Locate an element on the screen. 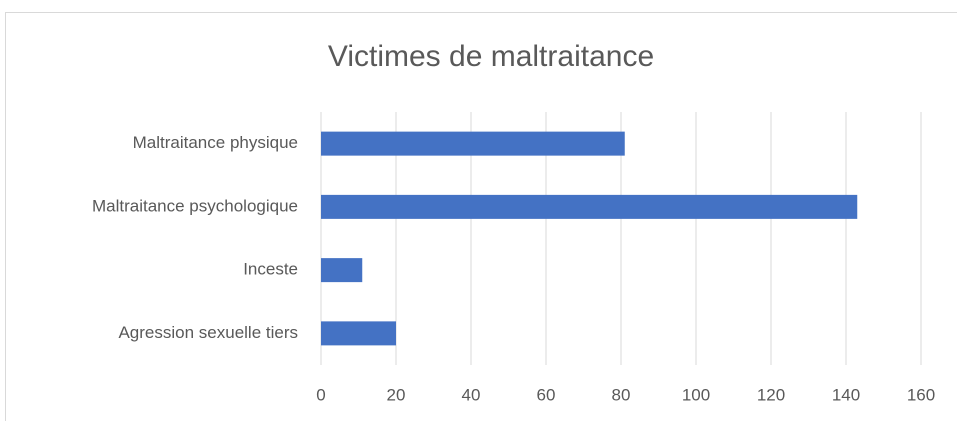 This screenshot has width=957, height=421. x-tick-label: 0 is located at coordinates (320, 394).